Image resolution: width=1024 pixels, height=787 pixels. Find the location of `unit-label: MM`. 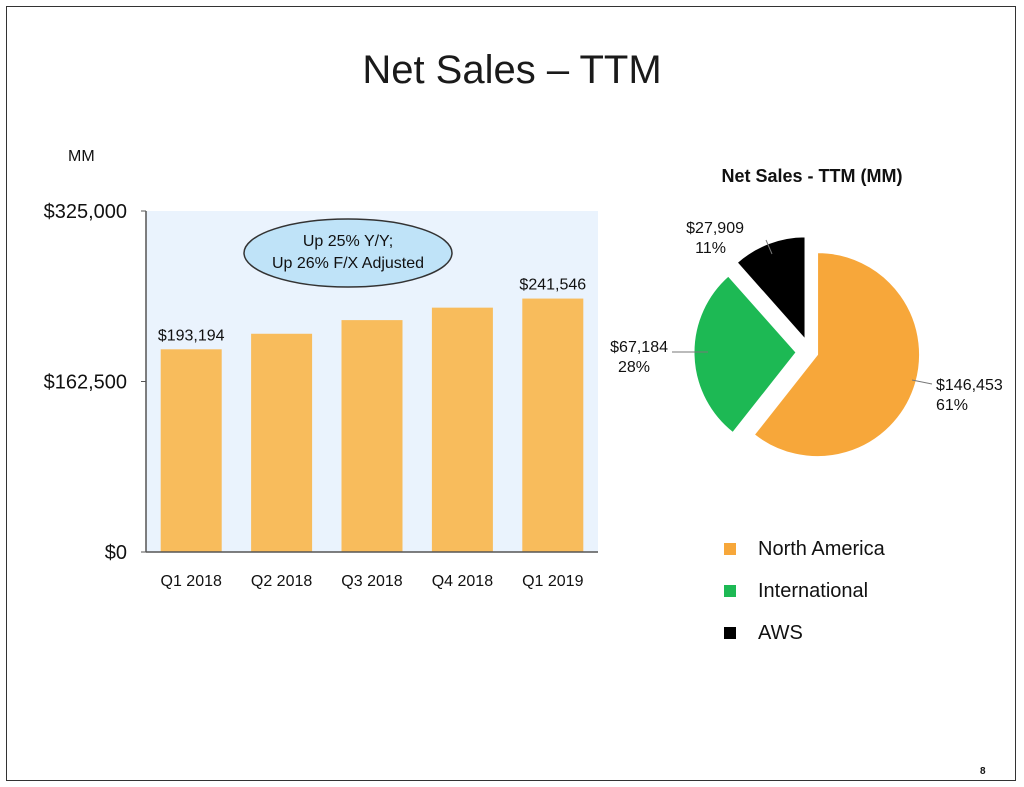

unit-label: MM is located at coordinates (81, 156).